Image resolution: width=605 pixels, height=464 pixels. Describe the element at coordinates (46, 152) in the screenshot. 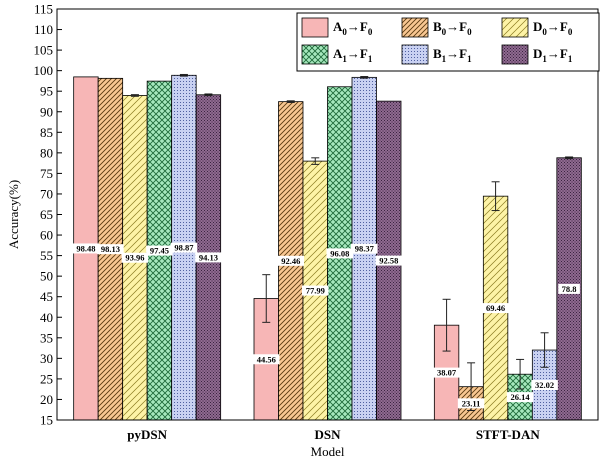

I see `y-tick-label: 80` at that location.